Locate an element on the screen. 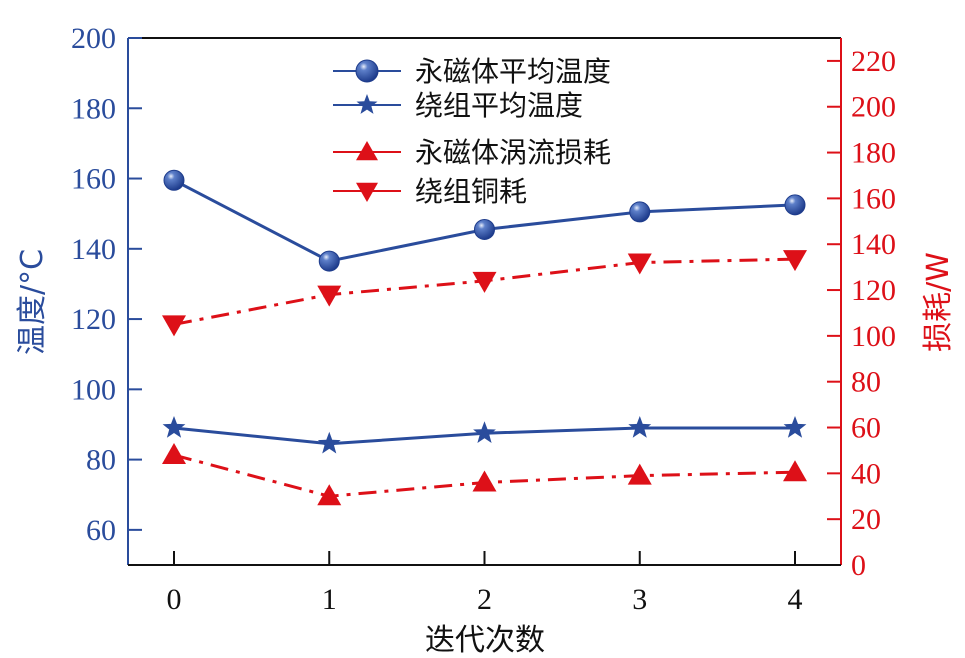 The image size is (965, 658). right-tick-label: 80 is located at coordinates (866, 382).